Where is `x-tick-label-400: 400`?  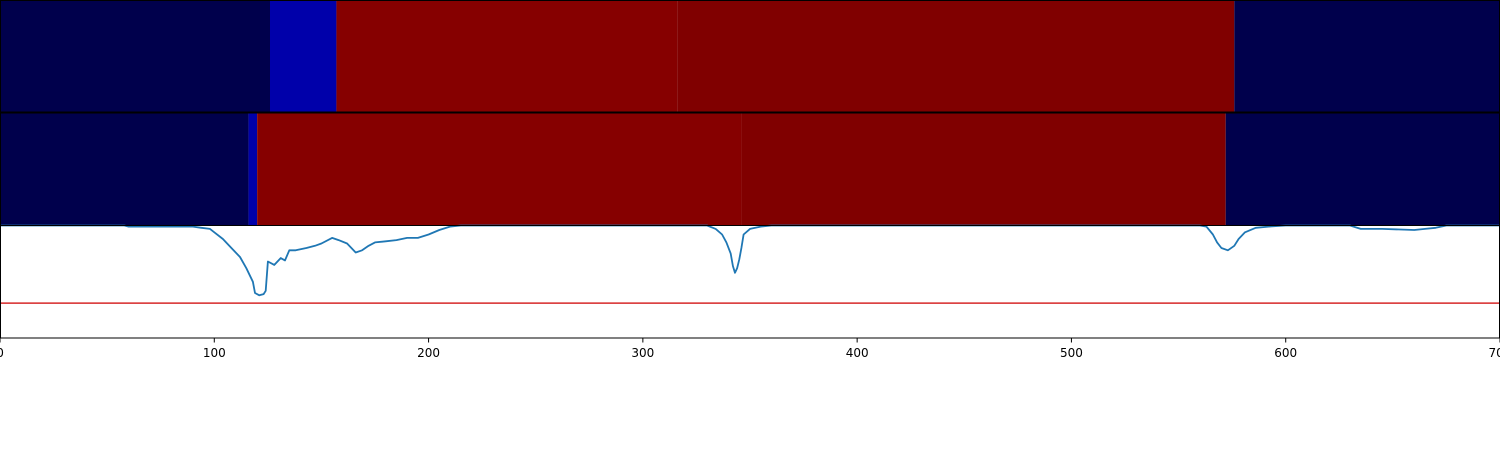
x-tick-label-400: 400 is located at coordinates (857, 353).